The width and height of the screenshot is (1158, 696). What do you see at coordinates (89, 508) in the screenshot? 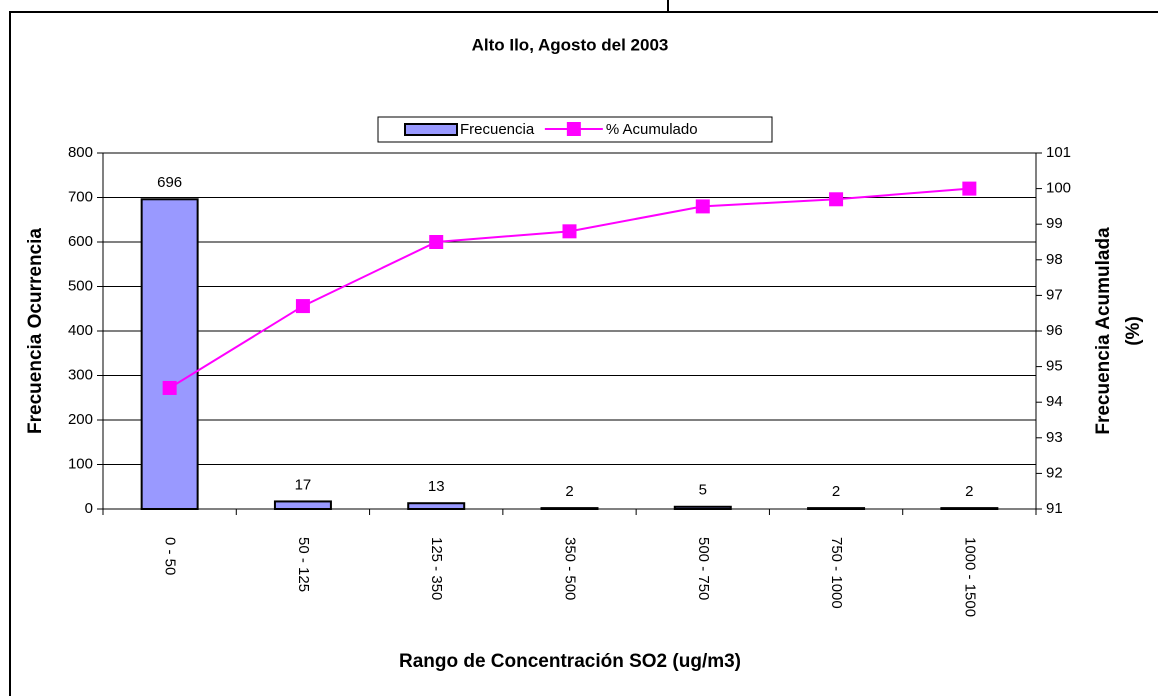
I see `y-tick-label: 0` at bounding box center [89, 508].